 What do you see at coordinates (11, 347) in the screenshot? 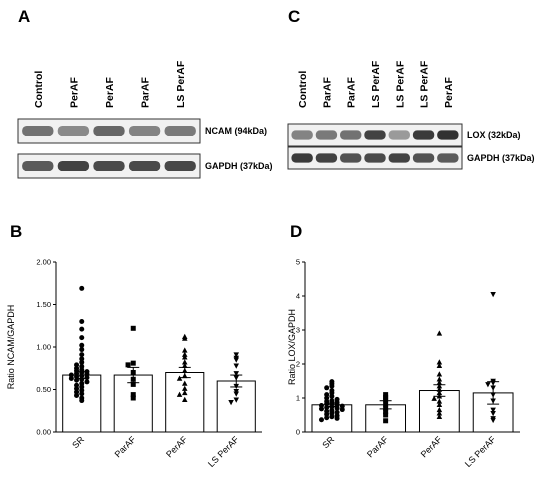
I see `y-axis-label: Ratio NCAM/GAPDH` at bounding box center [11, 347].